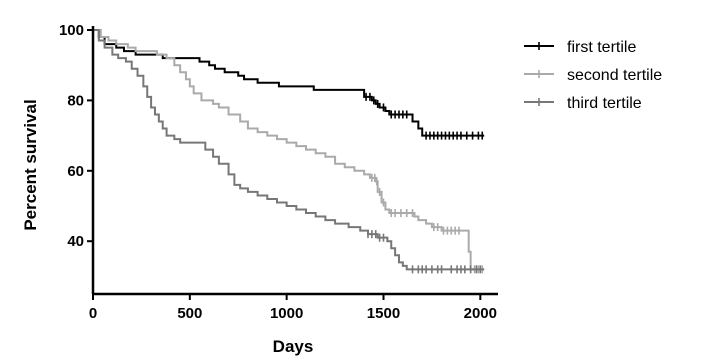 This screenshot has height=356, width=705. I want to click on legend: first tertile second tertile third tertile, so click(593, 75).